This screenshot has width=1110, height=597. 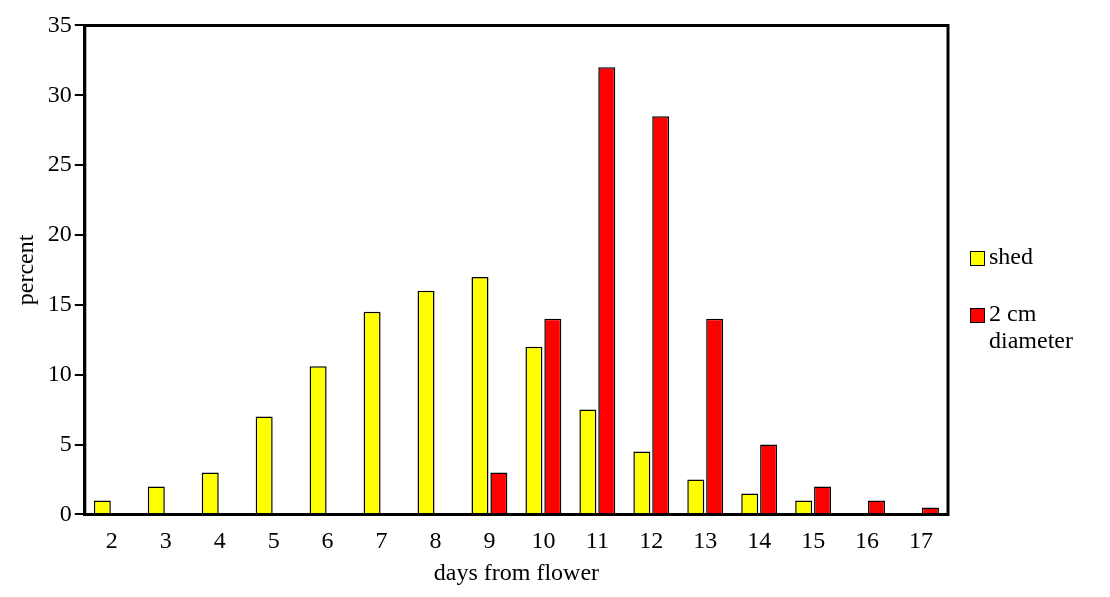 I want to click on y-tick-label: 15, so click(x=59, y=303).